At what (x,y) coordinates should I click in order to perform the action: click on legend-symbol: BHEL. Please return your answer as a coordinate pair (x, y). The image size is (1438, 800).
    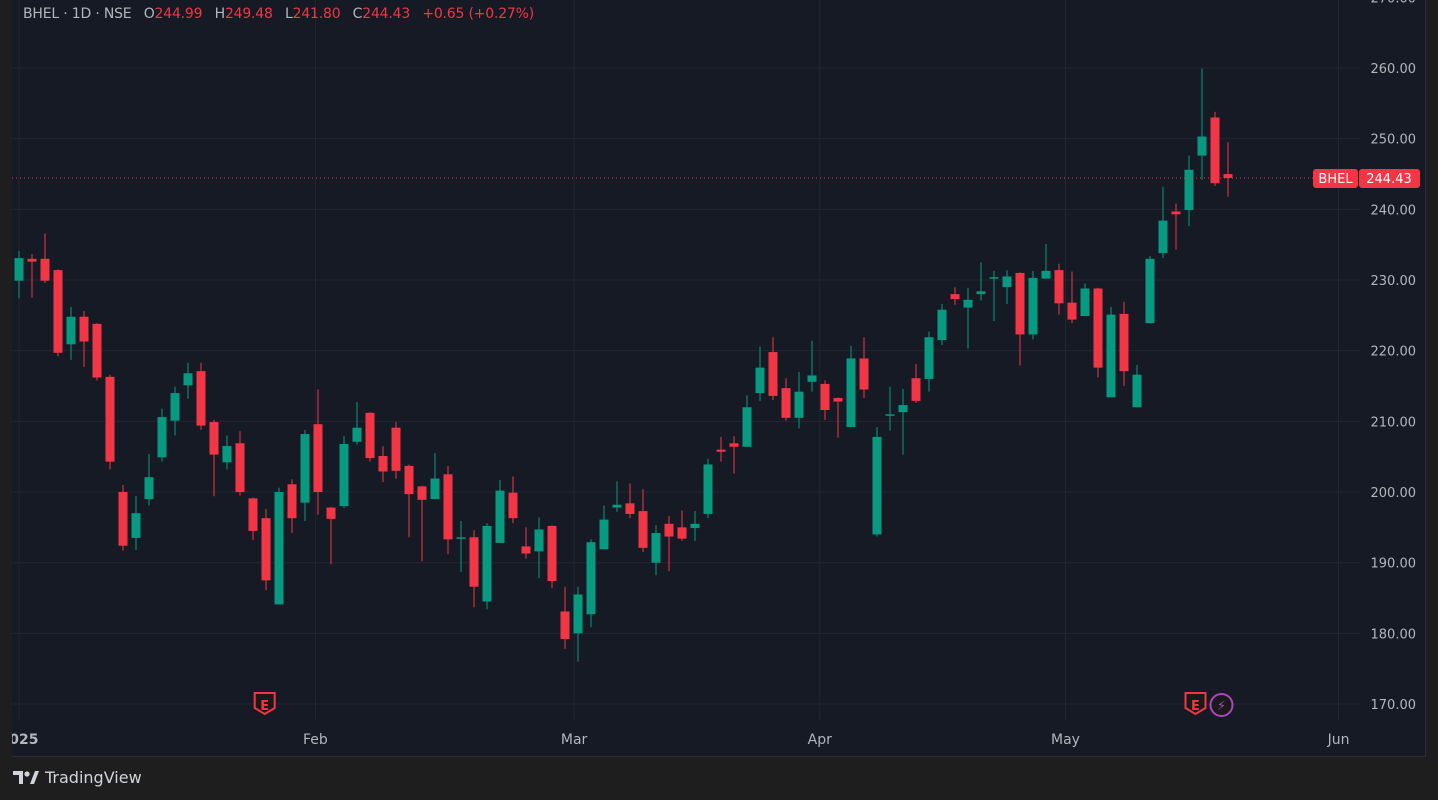
    Looking at the image, I should click on (41, 14).